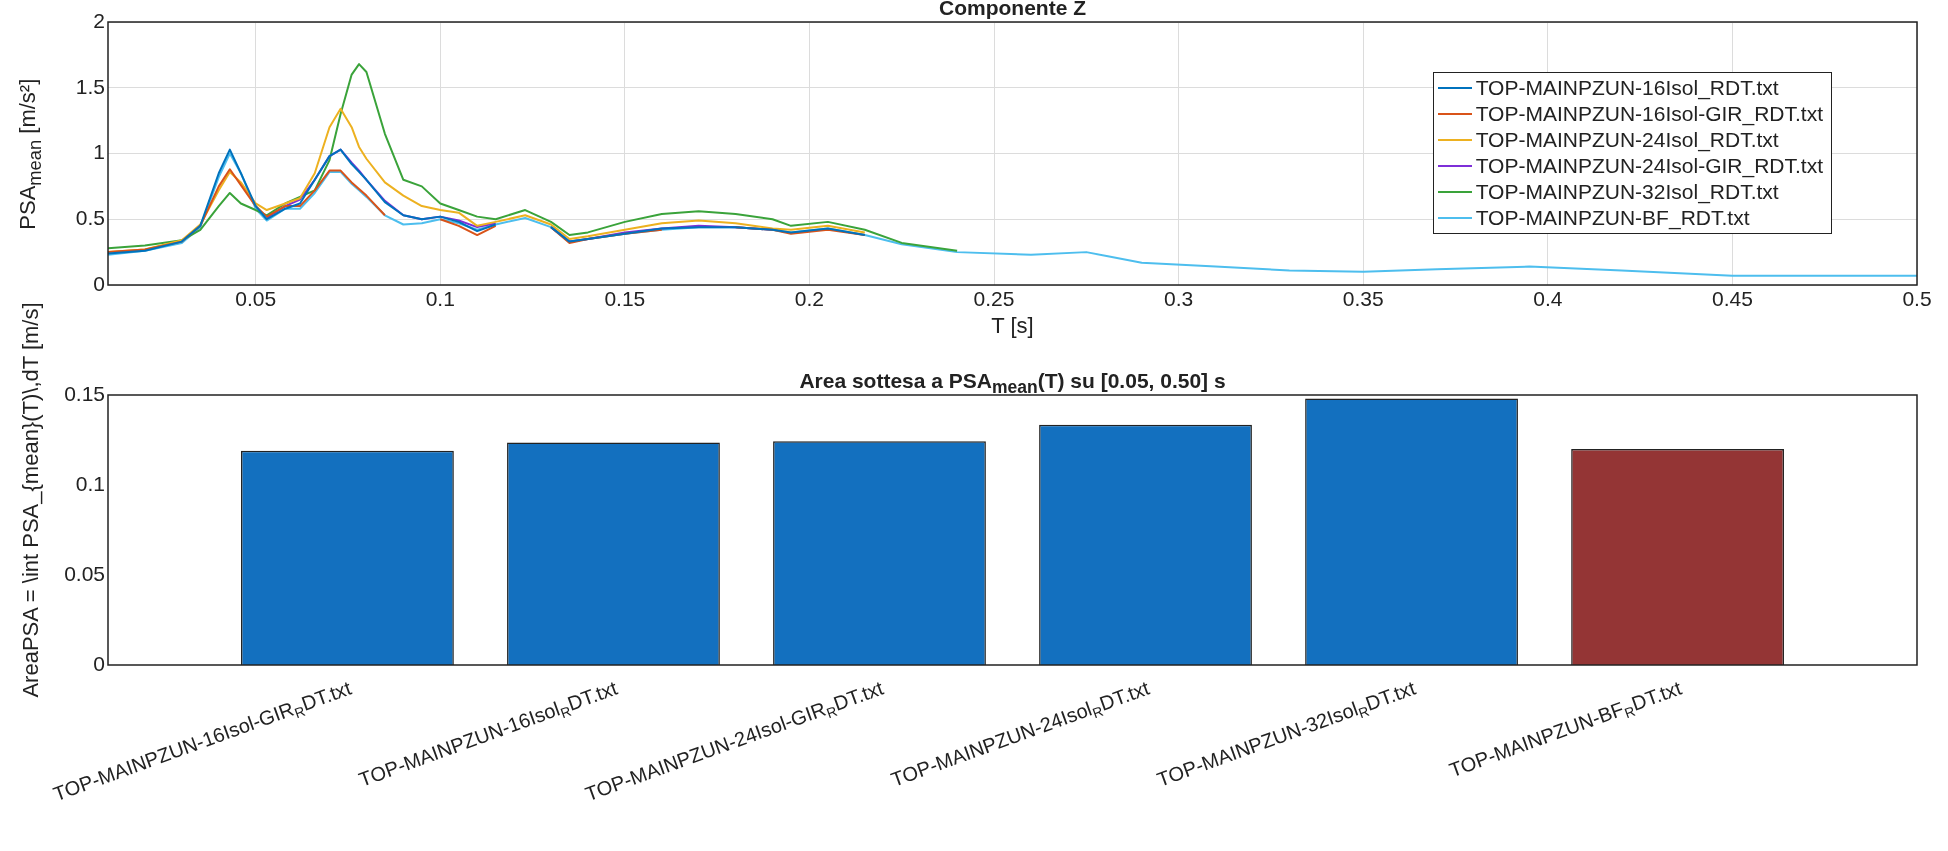 The height and width of the screenshot is (851, 1948). What do you see at coordinates (1732, 299) in the screenshot?
I see `x-tick-label: 0.45` at bounding box center [1732, 299].